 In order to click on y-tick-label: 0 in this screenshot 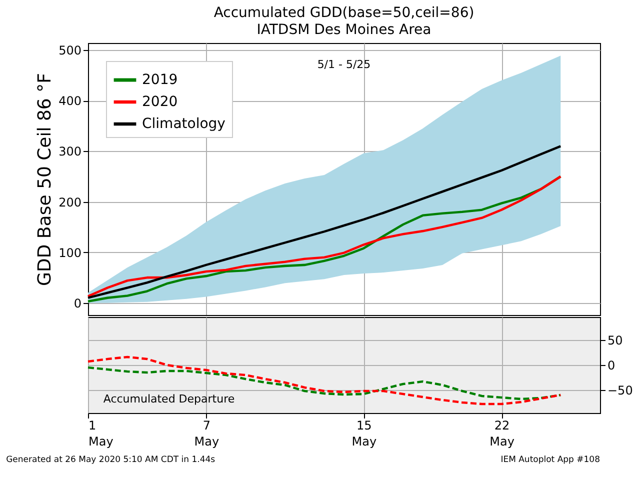, I will do `click(78, 303)`.